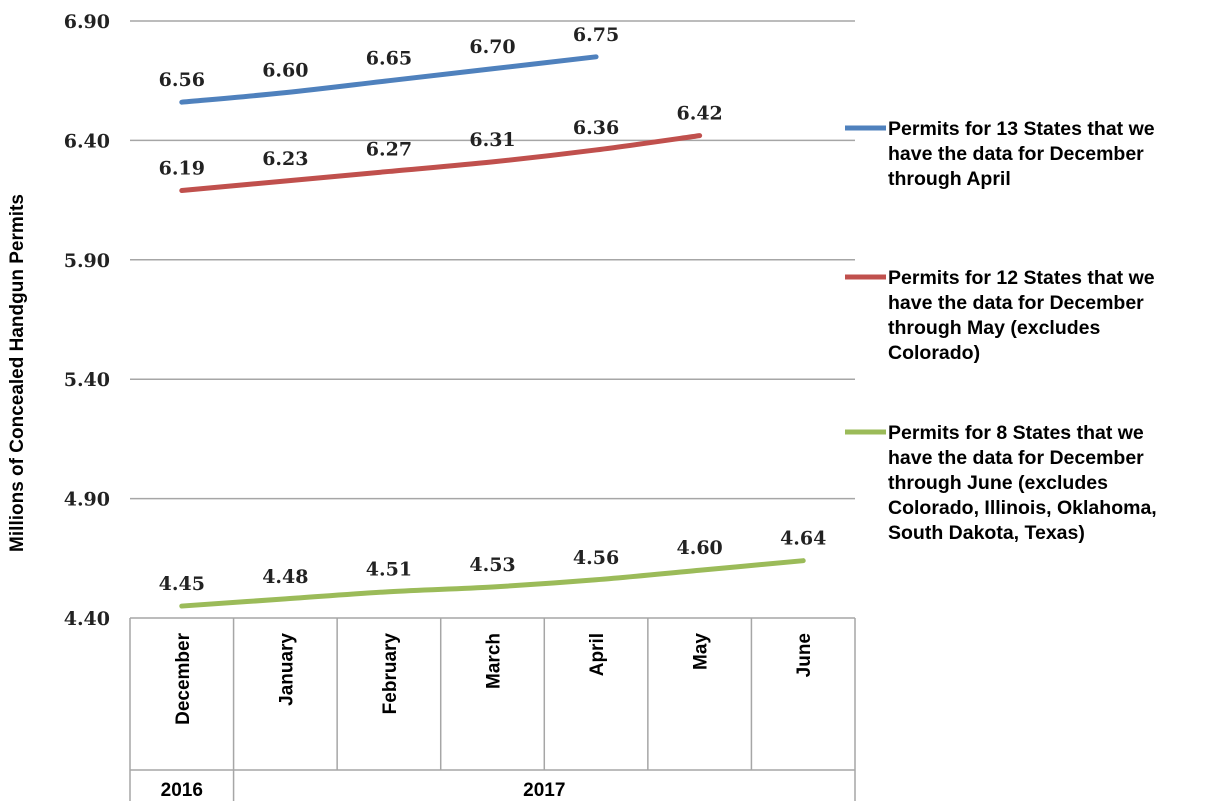 This screenshot has width=1230, height=801. I want to click on data-label: 6.65, so click(389, 59).